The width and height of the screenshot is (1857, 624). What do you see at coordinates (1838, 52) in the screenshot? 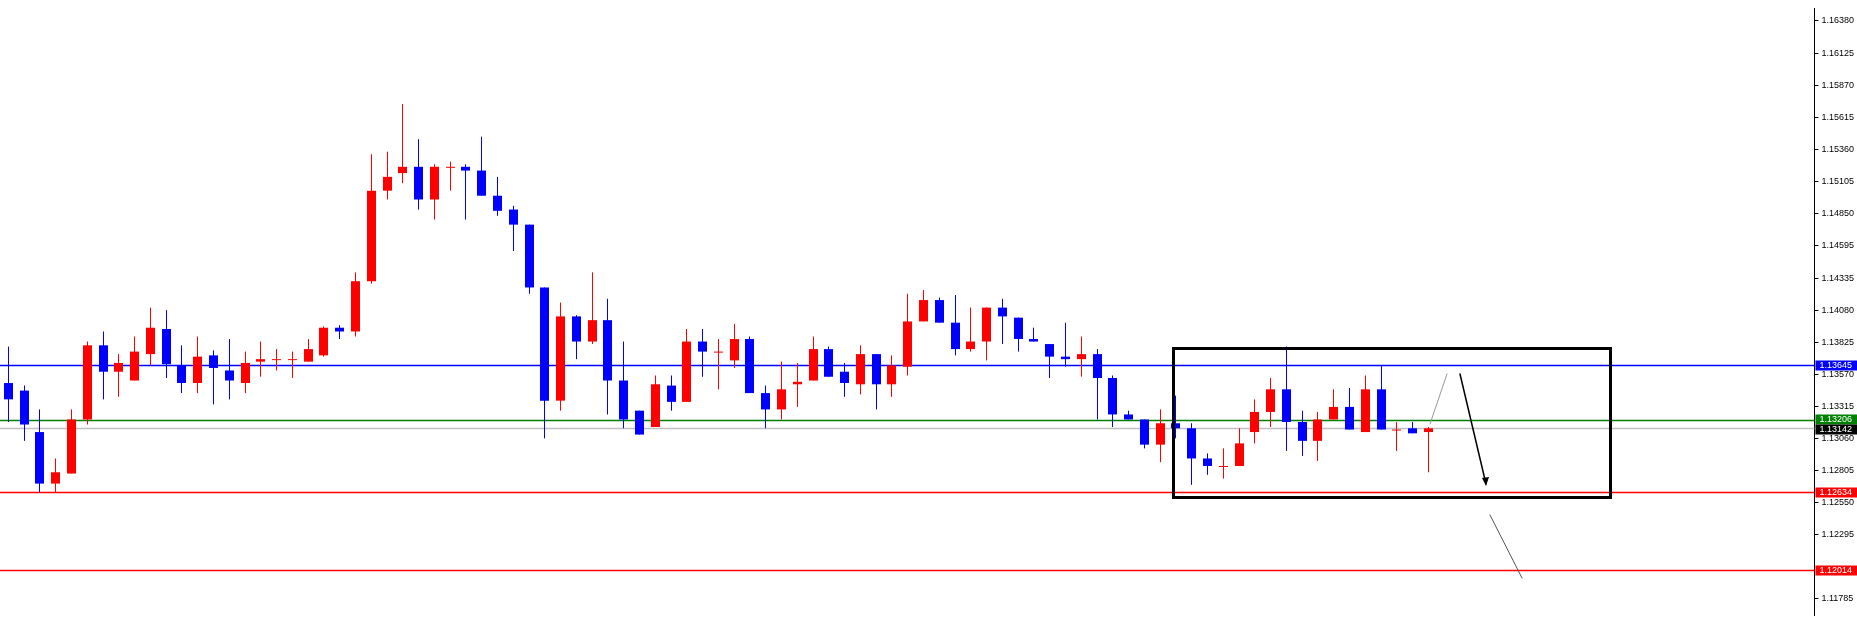
I see `y-tick-label: 1.16125` at bounding box center [1838, 52].